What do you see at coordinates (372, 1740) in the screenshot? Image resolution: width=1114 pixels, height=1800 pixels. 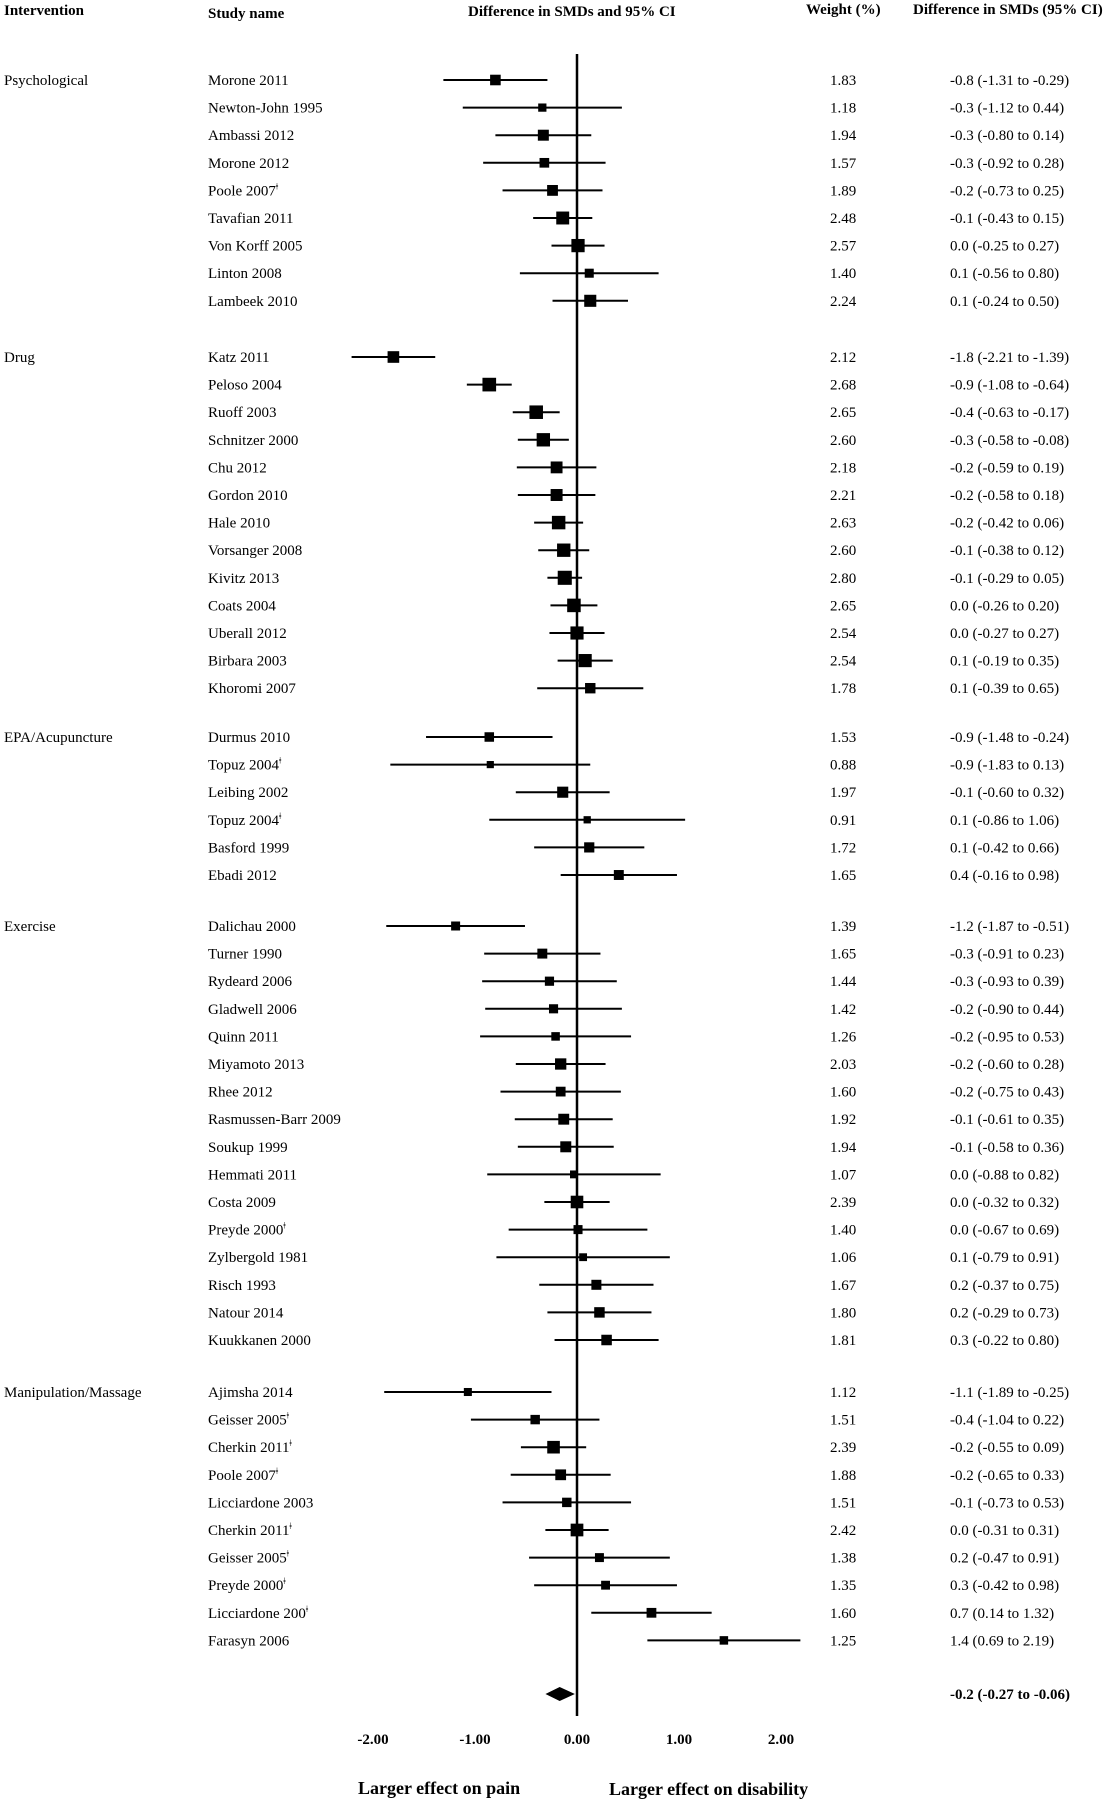 I see `x-tick-label: -2.00` at bounding box center [372, 1740].